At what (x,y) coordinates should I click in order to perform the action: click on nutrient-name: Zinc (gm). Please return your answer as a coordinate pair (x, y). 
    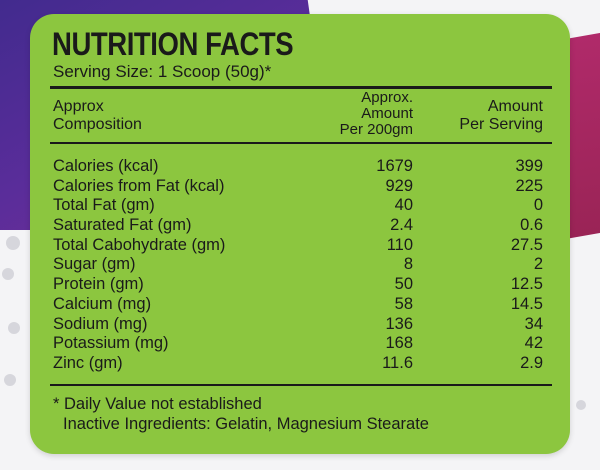
    Looking at the image, I should click on (88, 362).